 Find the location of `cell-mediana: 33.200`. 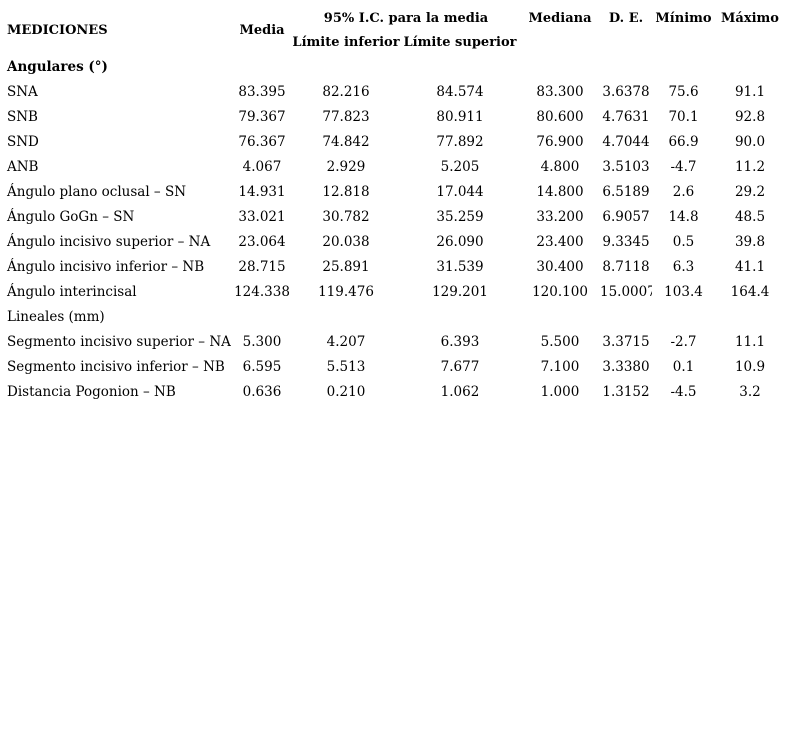

cell-mediana: 33.200 is located at coordinates (560, 216).